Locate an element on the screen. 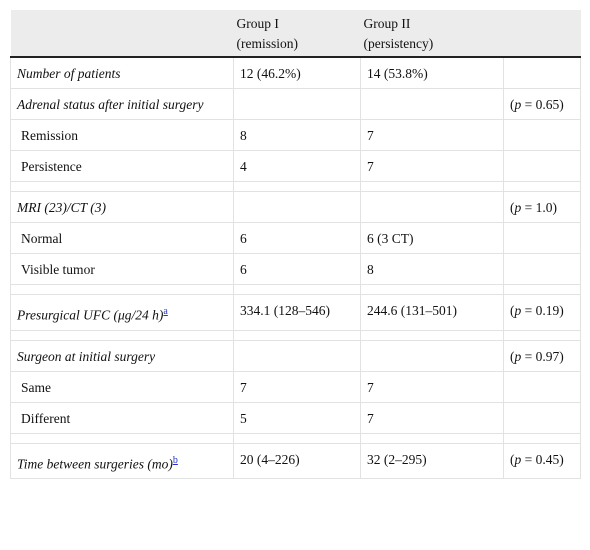  value-cell: 4 is located at coordinates (297, 166).